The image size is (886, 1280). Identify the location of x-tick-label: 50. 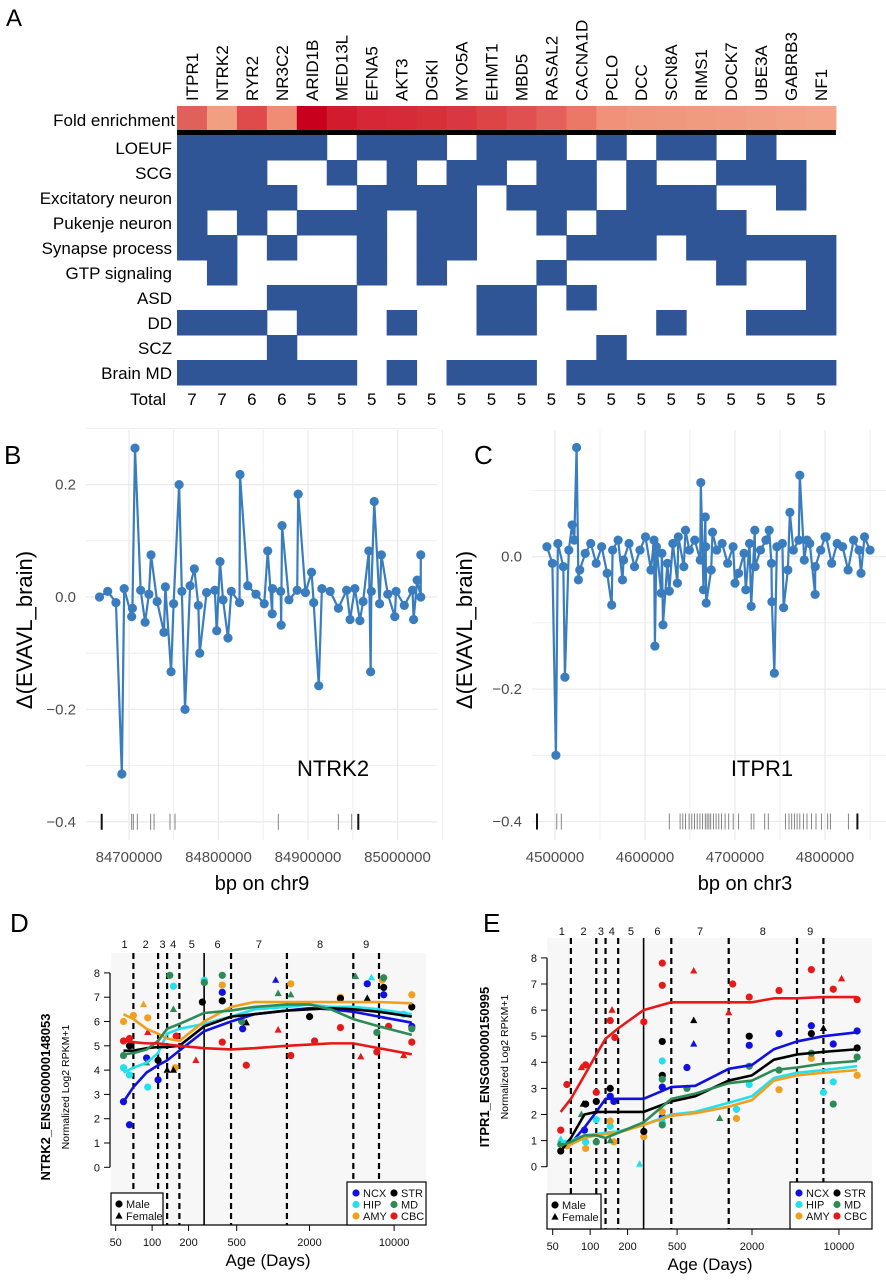
(116, 1243).